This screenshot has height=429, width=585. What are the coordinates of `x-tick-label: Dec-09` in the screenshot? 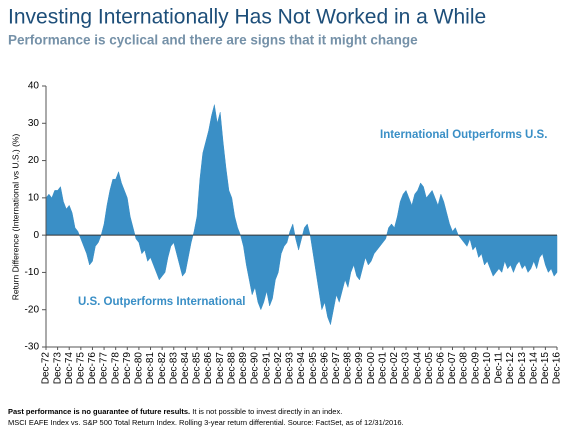 It's located at (475, 368).